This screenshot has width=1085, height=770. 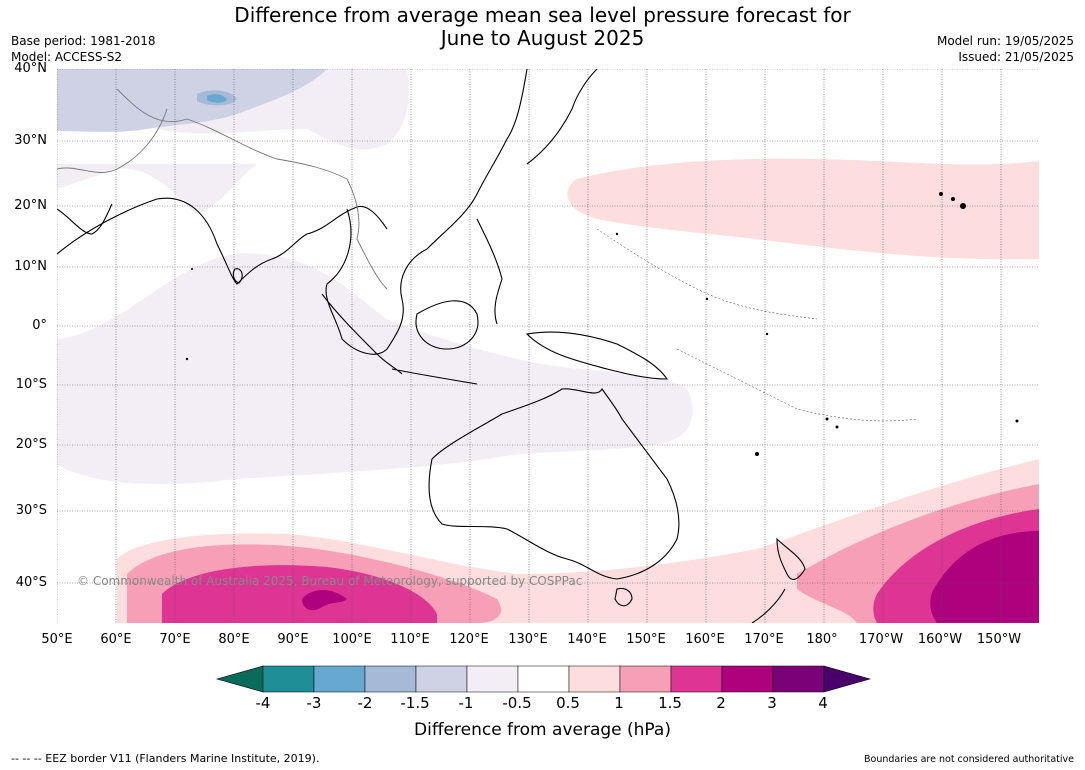 I want to click on colorbar, so click(x=543, y=679).